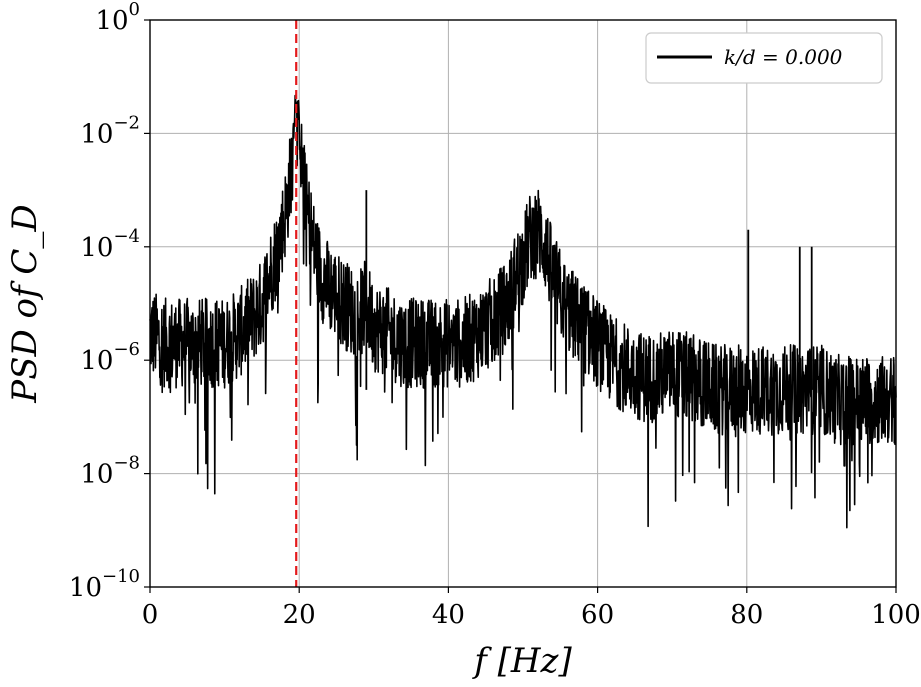 This screenshot has height=687, width=921. I want to click on y-axis-title: PSD of C_D, so click(25, 303).